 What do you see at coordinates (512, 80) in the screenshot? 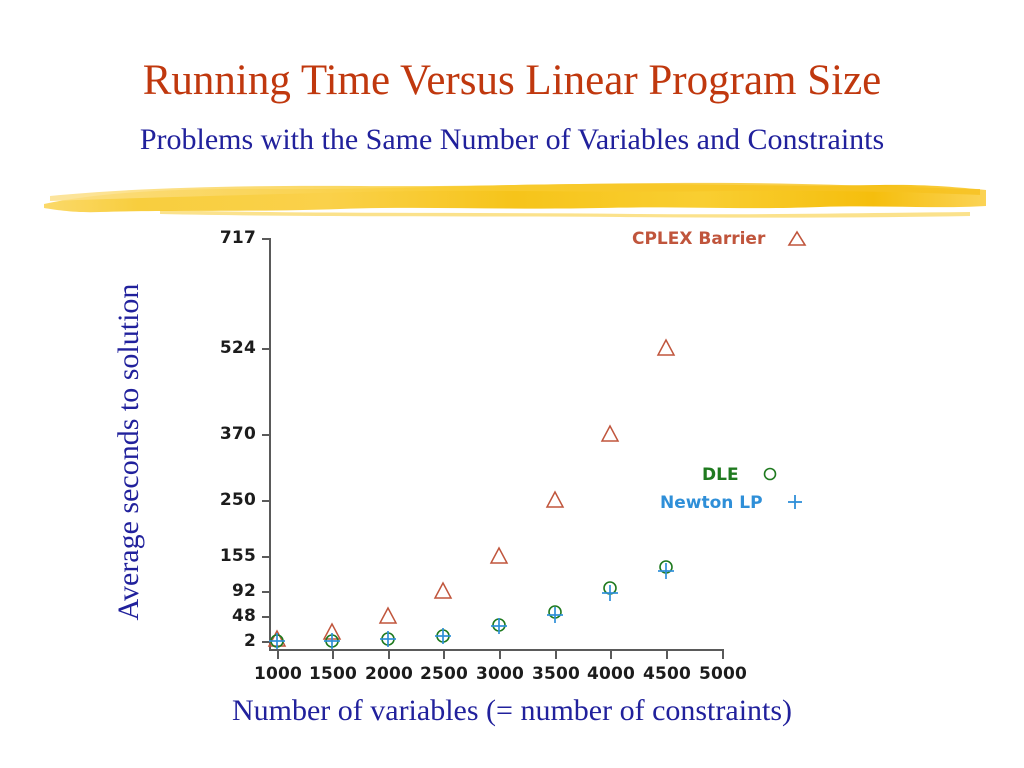
I see `page-title: Running Time Versus Linear Program Size` at bounding box center [512, 80].